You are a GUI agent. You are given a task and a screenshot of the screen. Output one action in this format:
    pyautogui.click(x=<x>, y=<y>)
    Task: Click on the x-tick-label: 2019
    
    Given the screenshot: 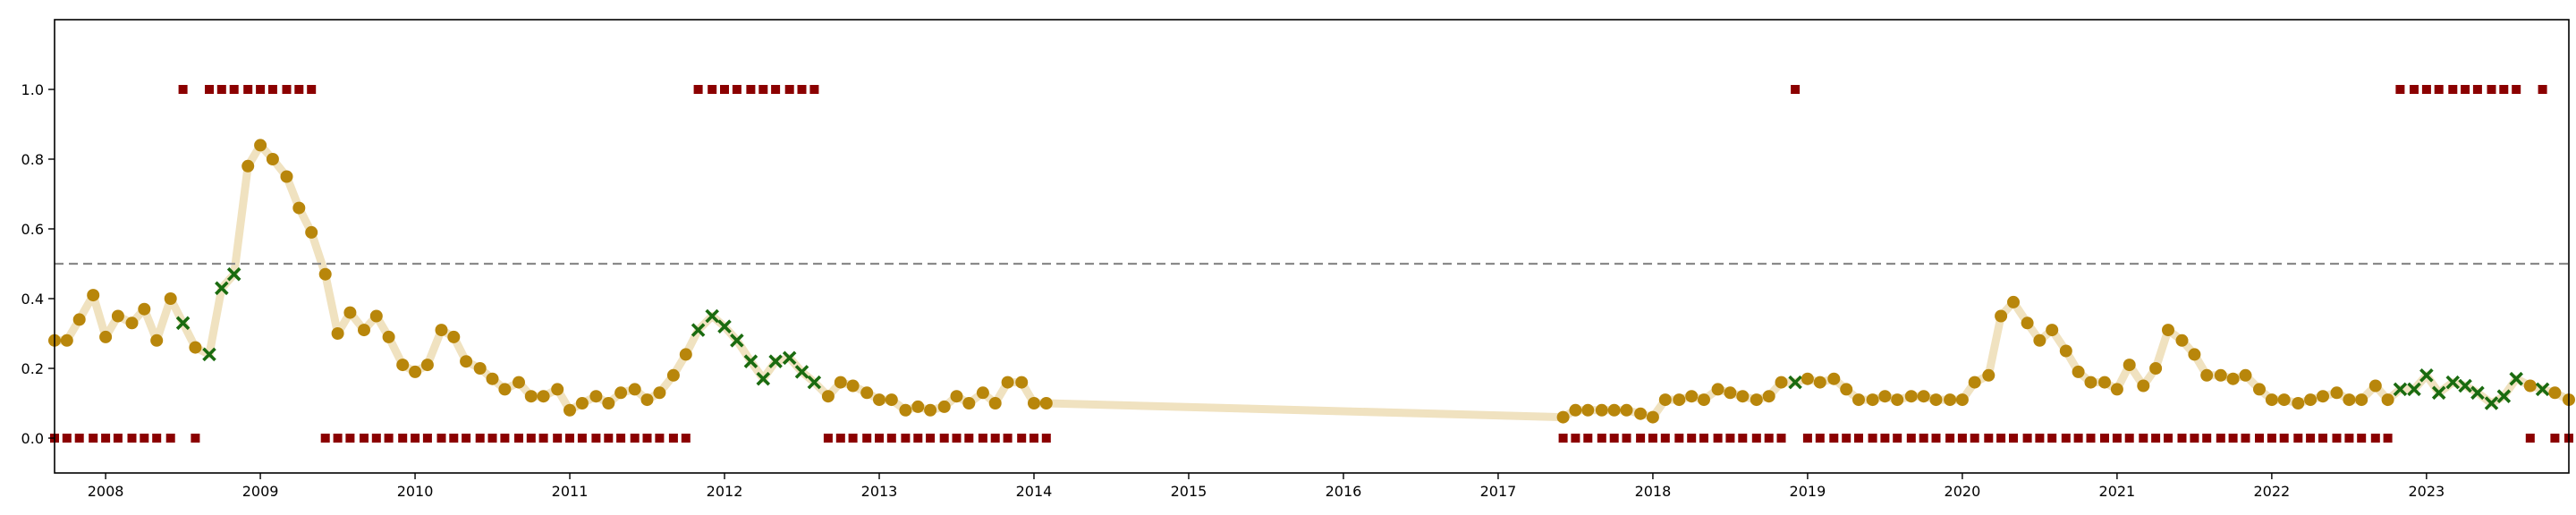 What is the action you would take?
    pyautogui.click(x=1808, y=491)
    